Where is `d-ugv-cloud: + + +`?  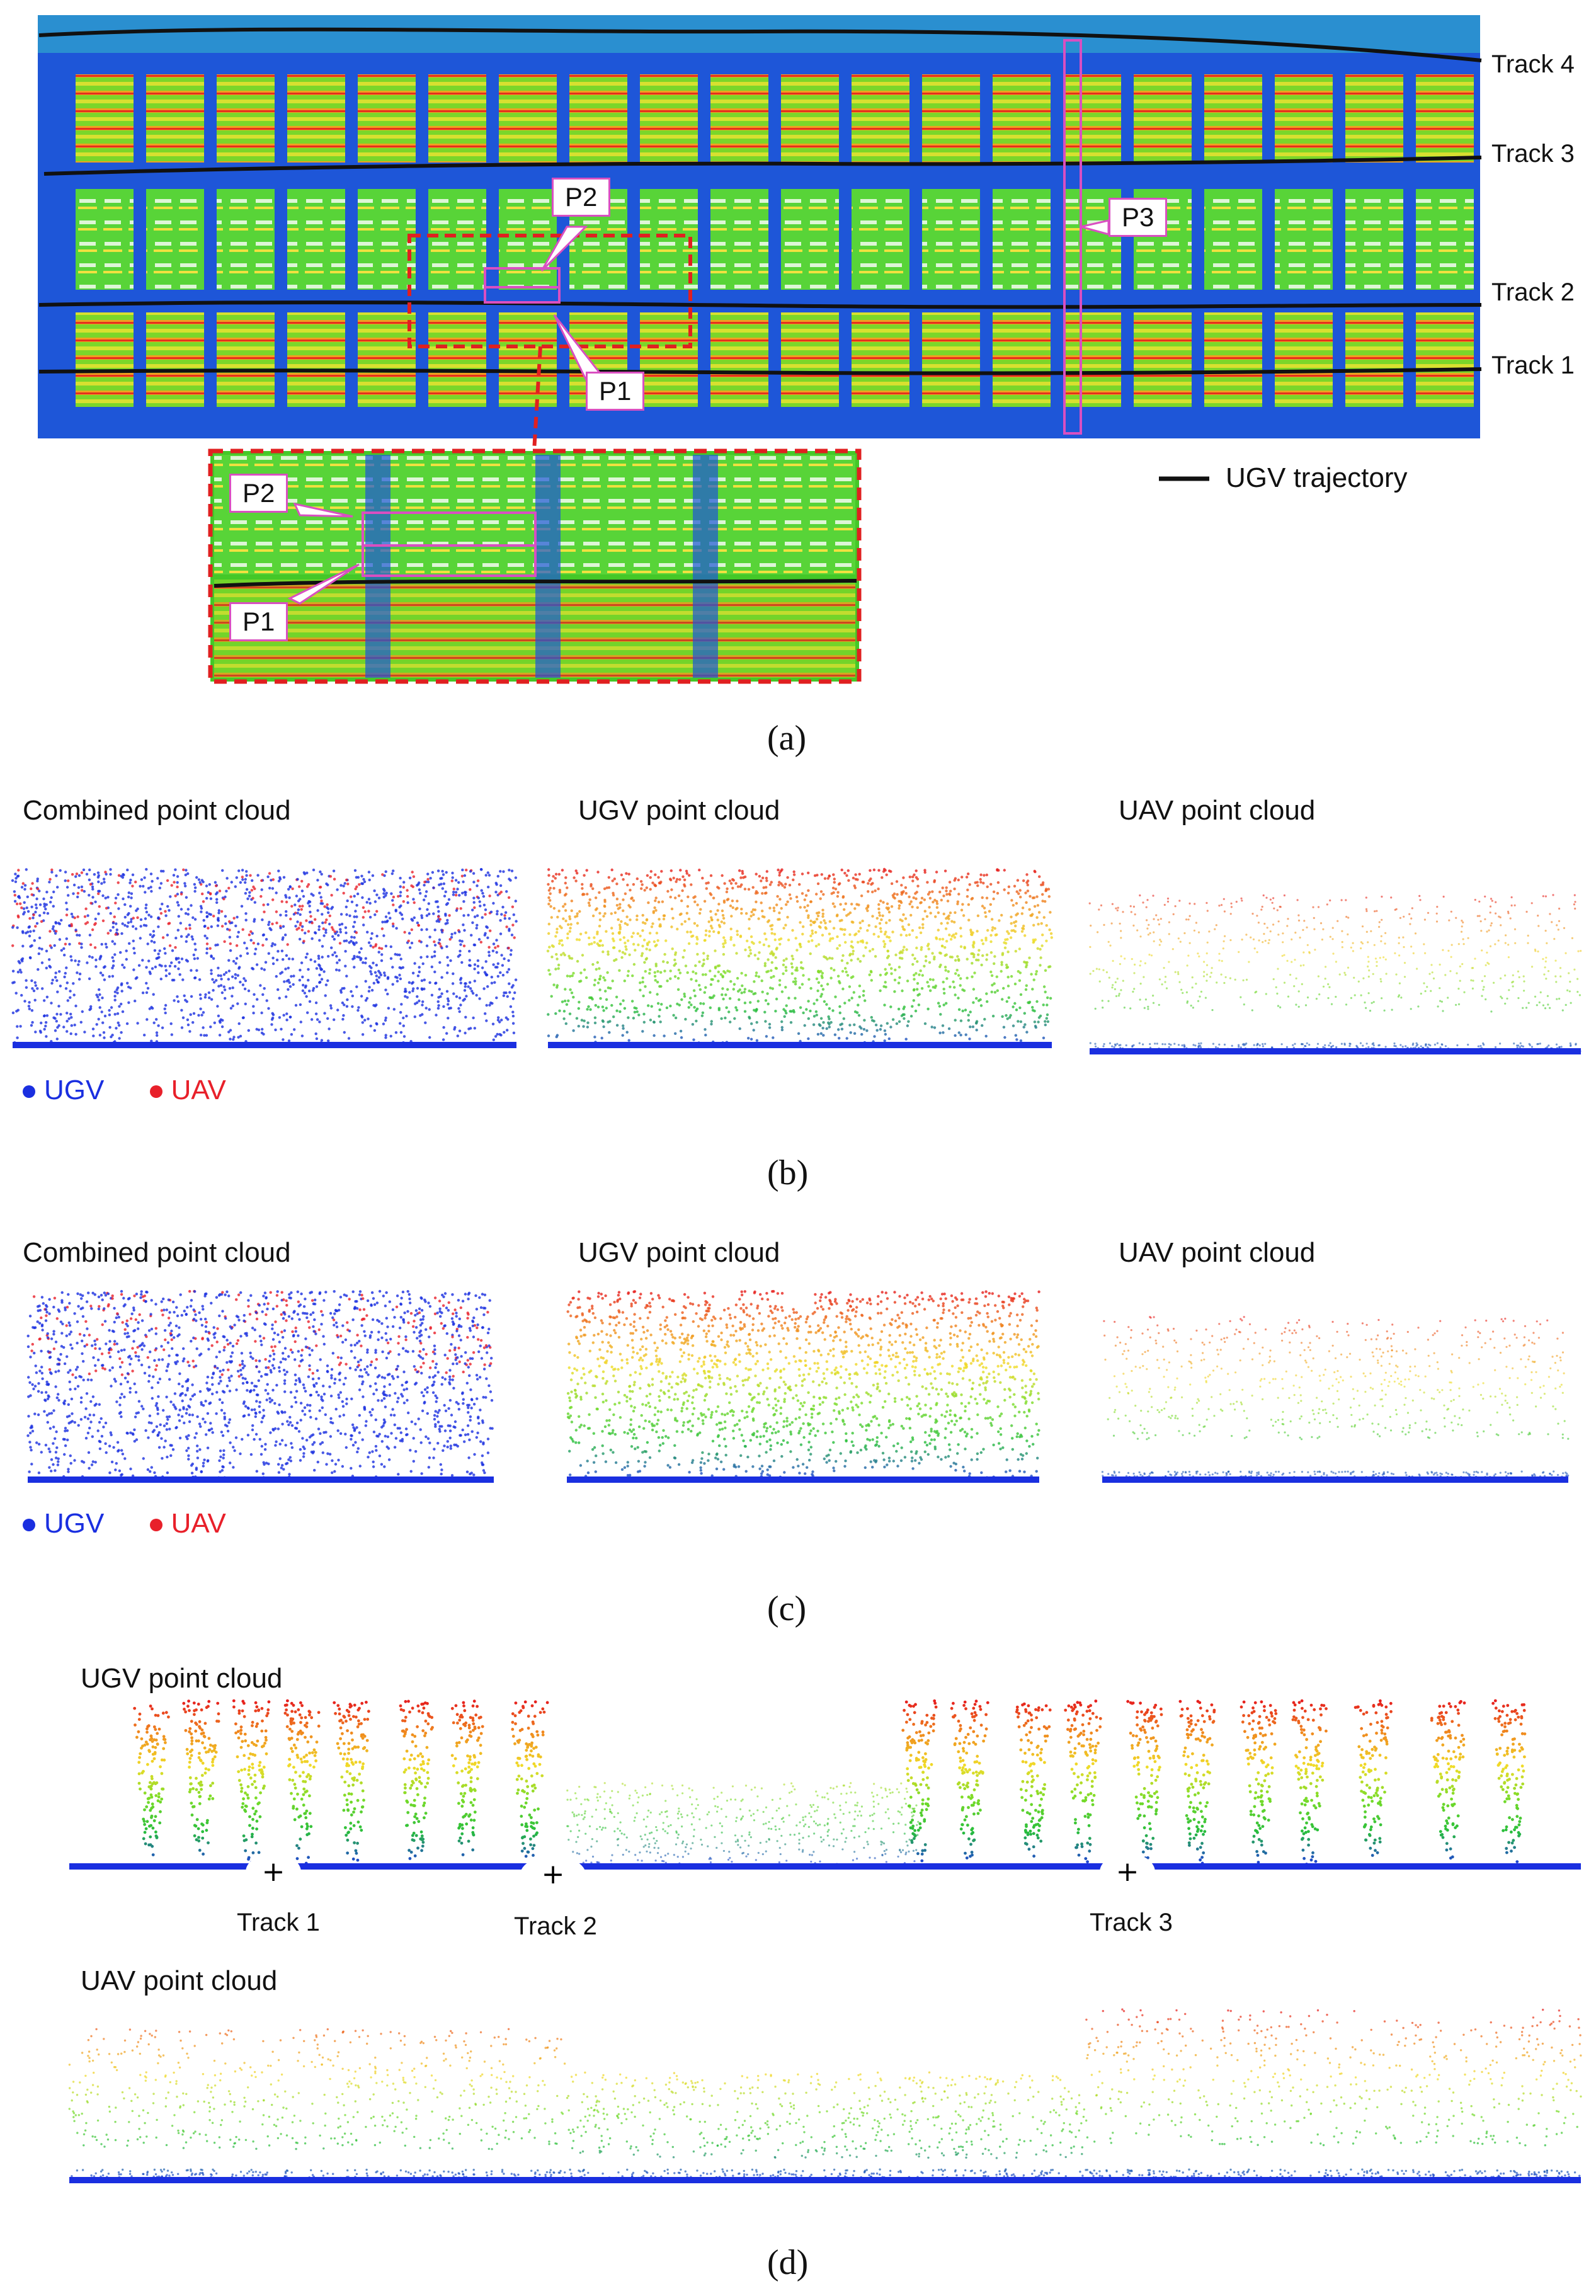
d-ugv-cloud: + + + is located at coordinates (825, 1796).